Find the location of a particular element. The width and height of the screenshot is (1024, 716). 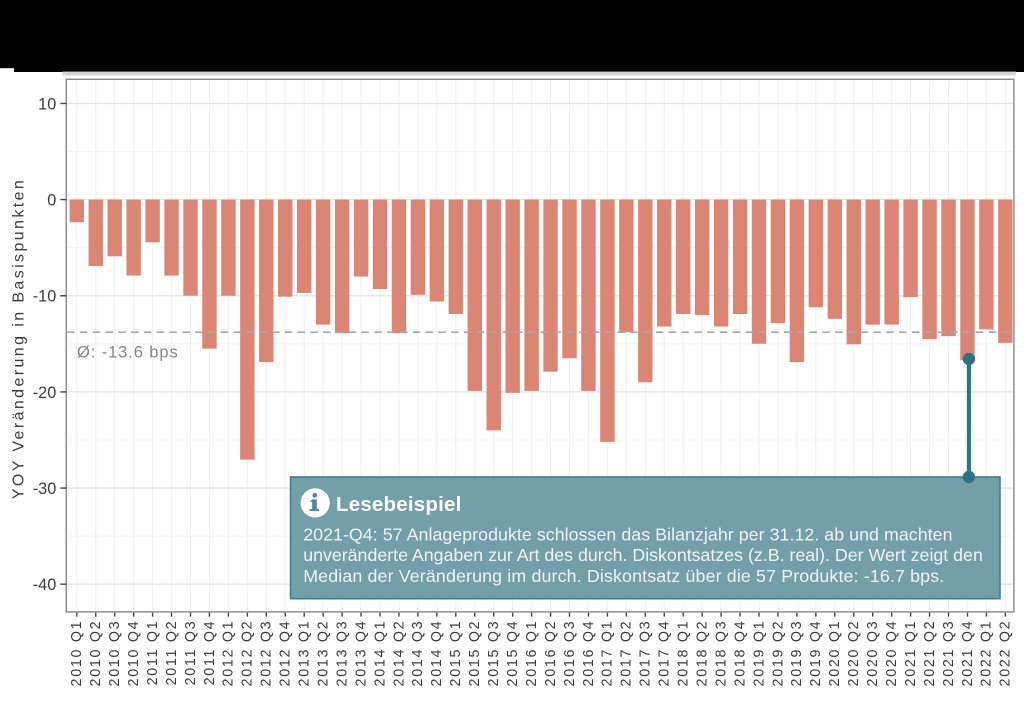

svg-text: 2015 Q1 is located at coordinates (456, 653).